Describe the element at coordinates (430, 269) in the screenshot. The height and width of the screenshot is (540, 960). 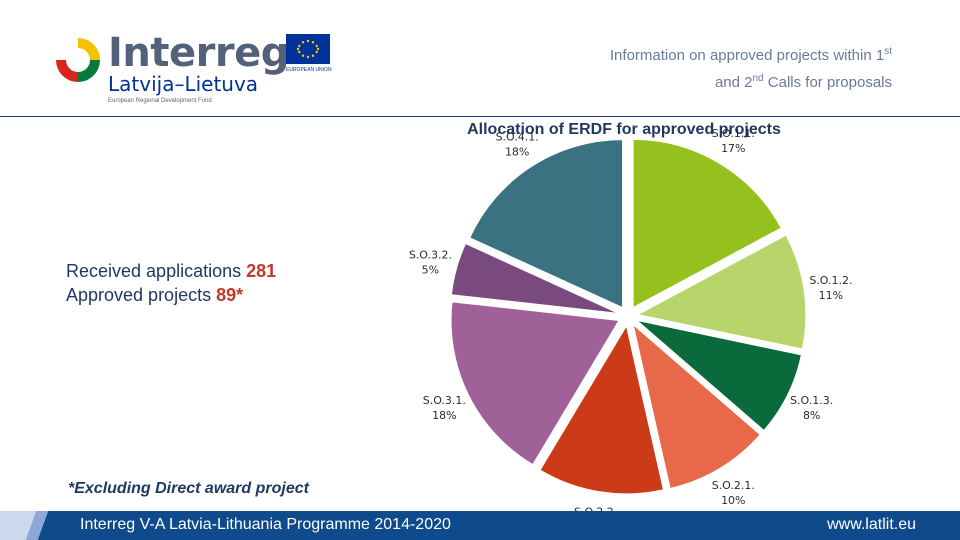
I see `slice-percent-label: 5%` at that location.